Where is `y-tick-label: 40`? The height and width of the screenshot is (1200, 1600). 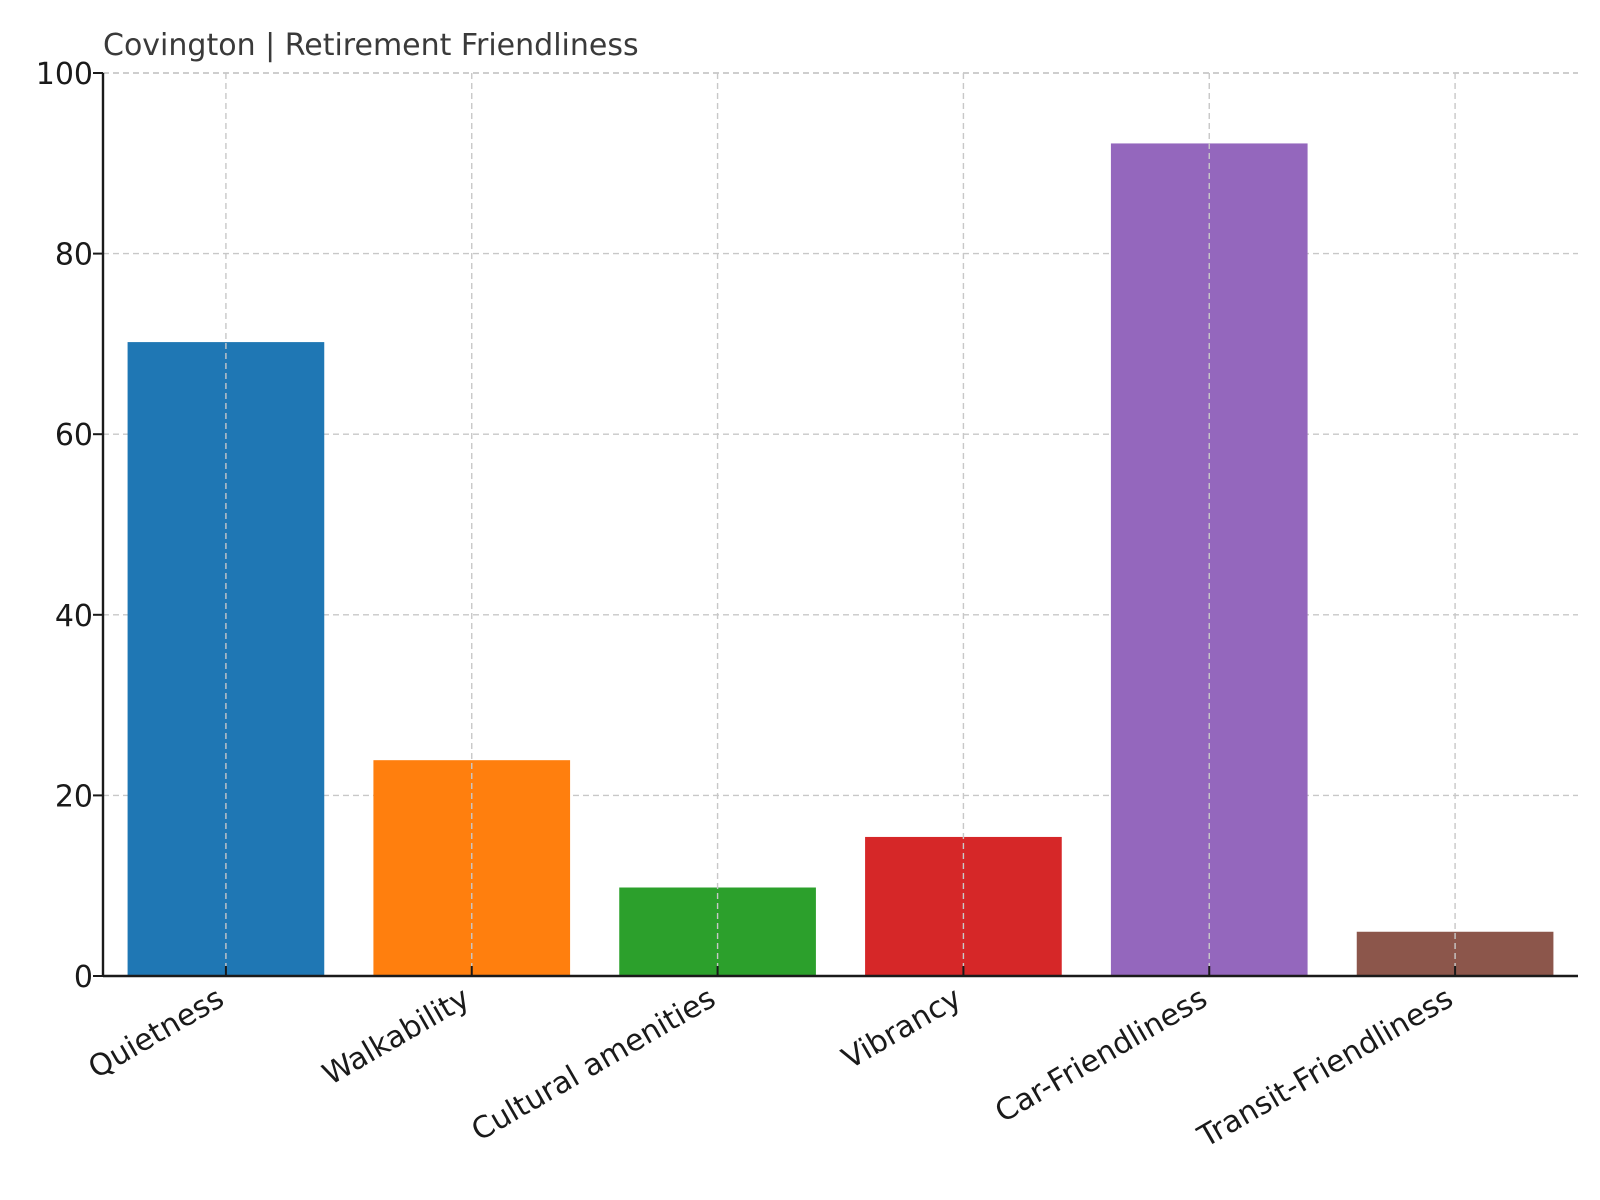 y-tick-label: 40 is located at coordinates (74, 616).